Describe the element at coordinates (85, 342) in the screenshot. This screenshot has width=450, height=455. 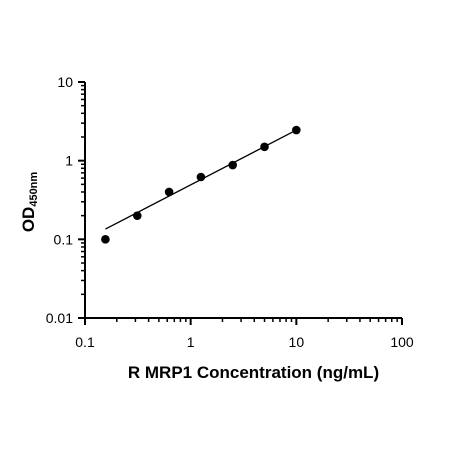
I see `x-tick-label: 0.1` at that location.